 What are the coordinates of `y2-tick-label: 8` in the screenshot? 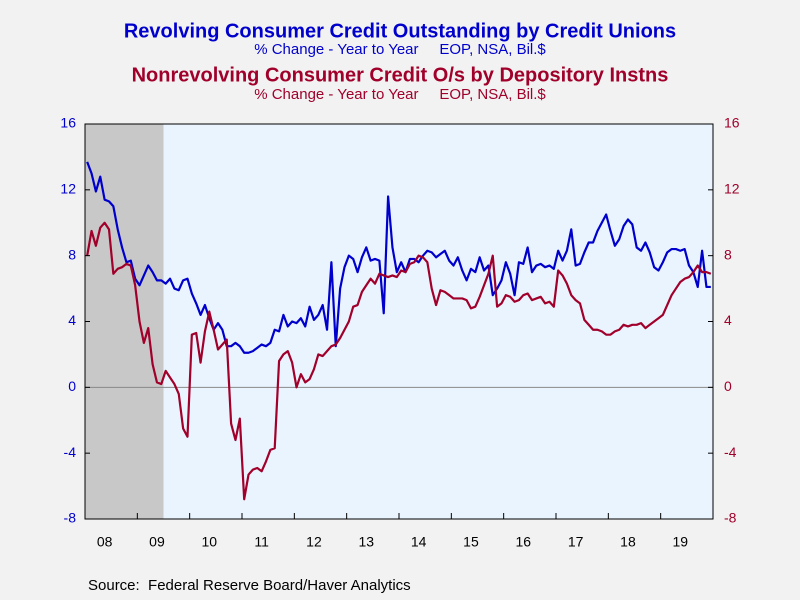 It's located at (728, 254).